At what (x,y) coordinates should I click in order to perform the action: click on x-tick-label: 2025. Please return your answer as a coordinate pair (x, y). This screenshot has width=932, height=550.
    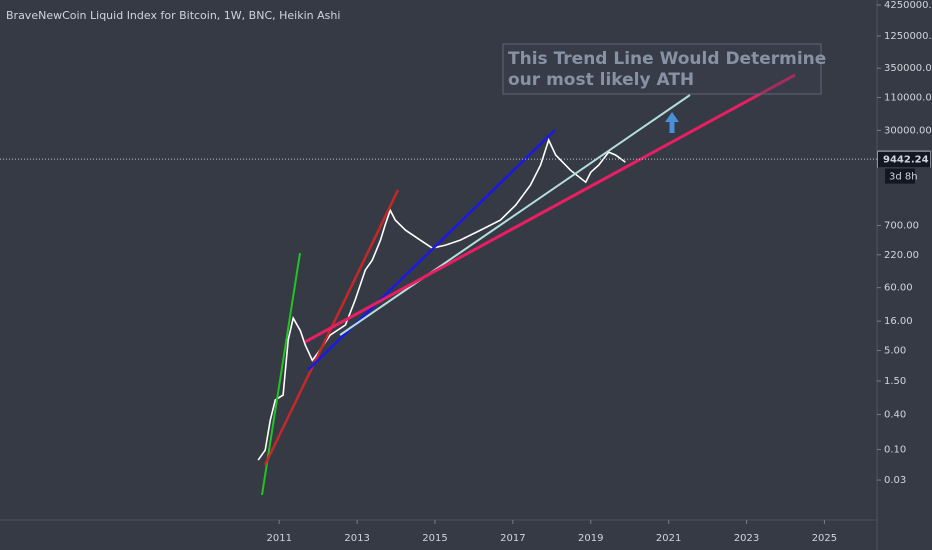
    Looking at the image, I should click on (824, 538).